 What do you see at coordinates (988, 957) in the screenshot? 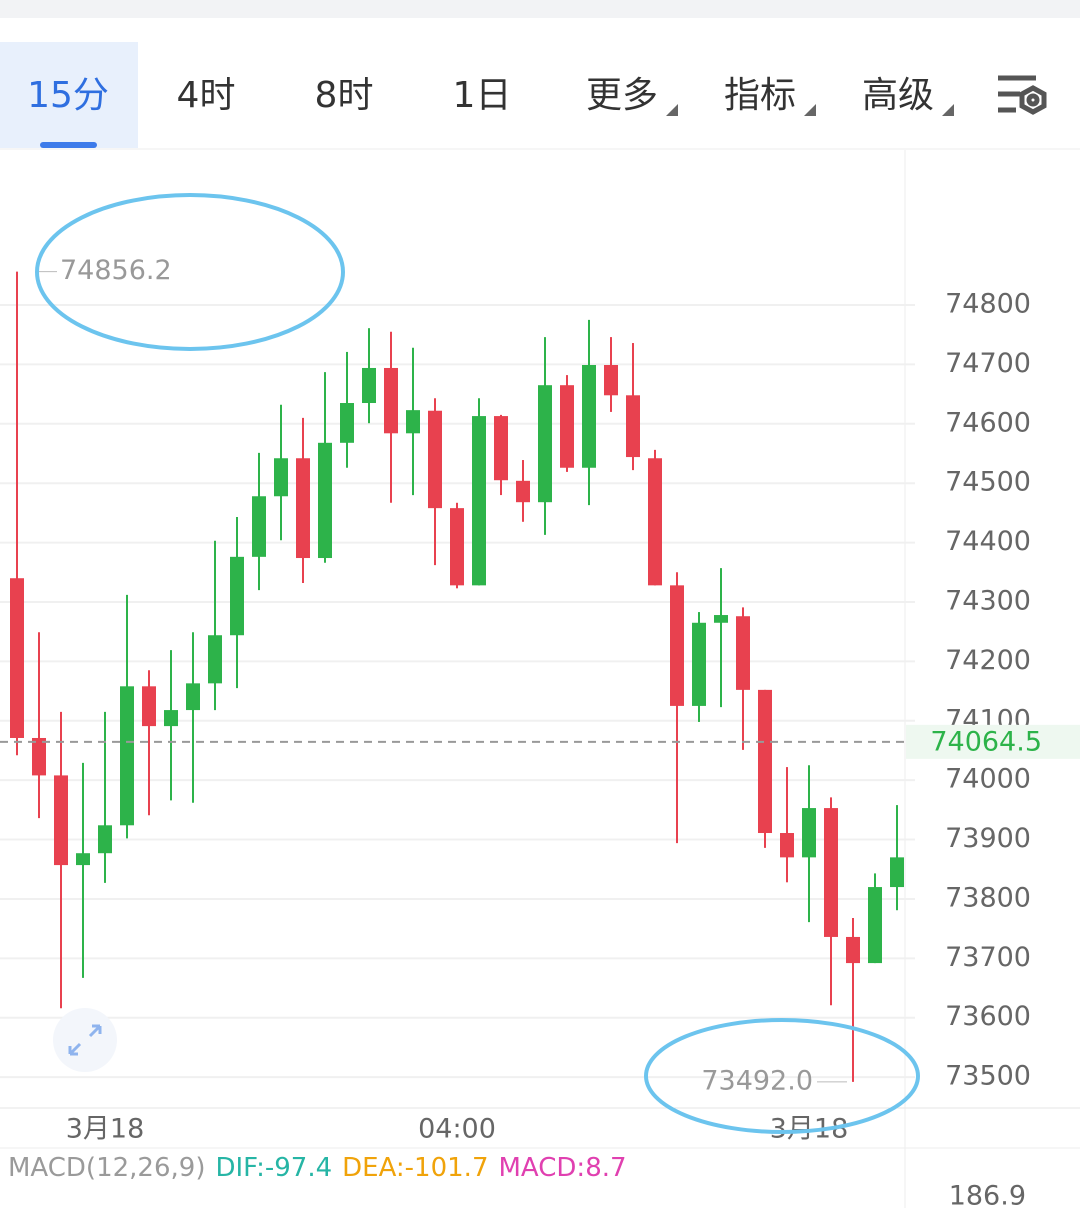
I see `y-tick-label: 73700` at bounding box center [988, 957].